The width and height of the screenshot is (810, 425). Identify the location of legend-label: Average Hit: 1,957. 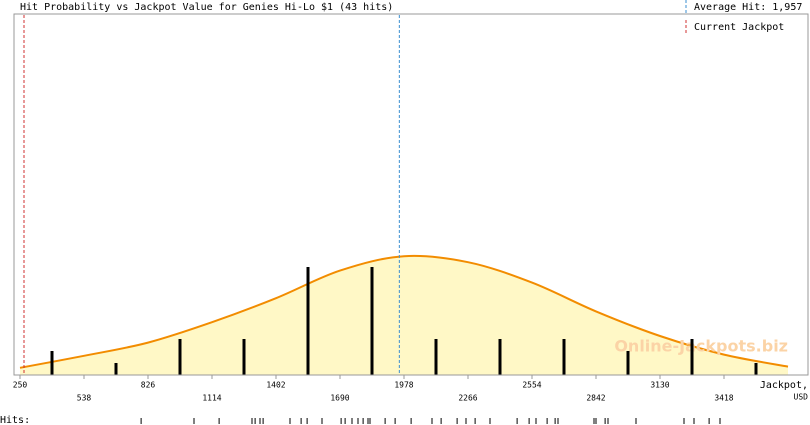
(748, 7).